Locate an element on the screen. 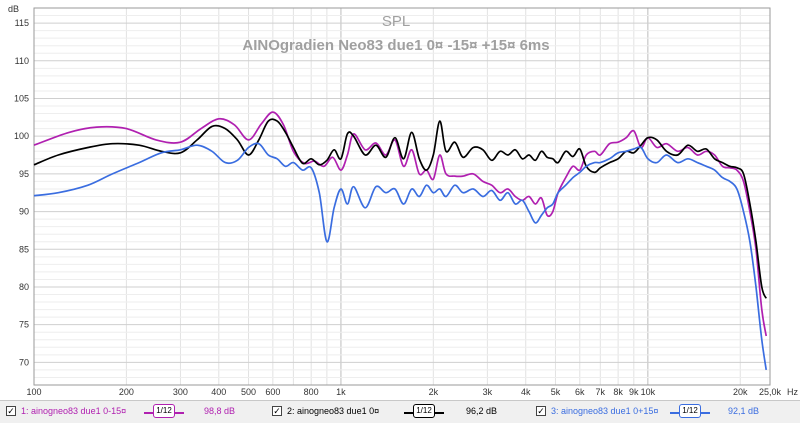  x-tick-label: 600 is located at coordinates (272, 392).